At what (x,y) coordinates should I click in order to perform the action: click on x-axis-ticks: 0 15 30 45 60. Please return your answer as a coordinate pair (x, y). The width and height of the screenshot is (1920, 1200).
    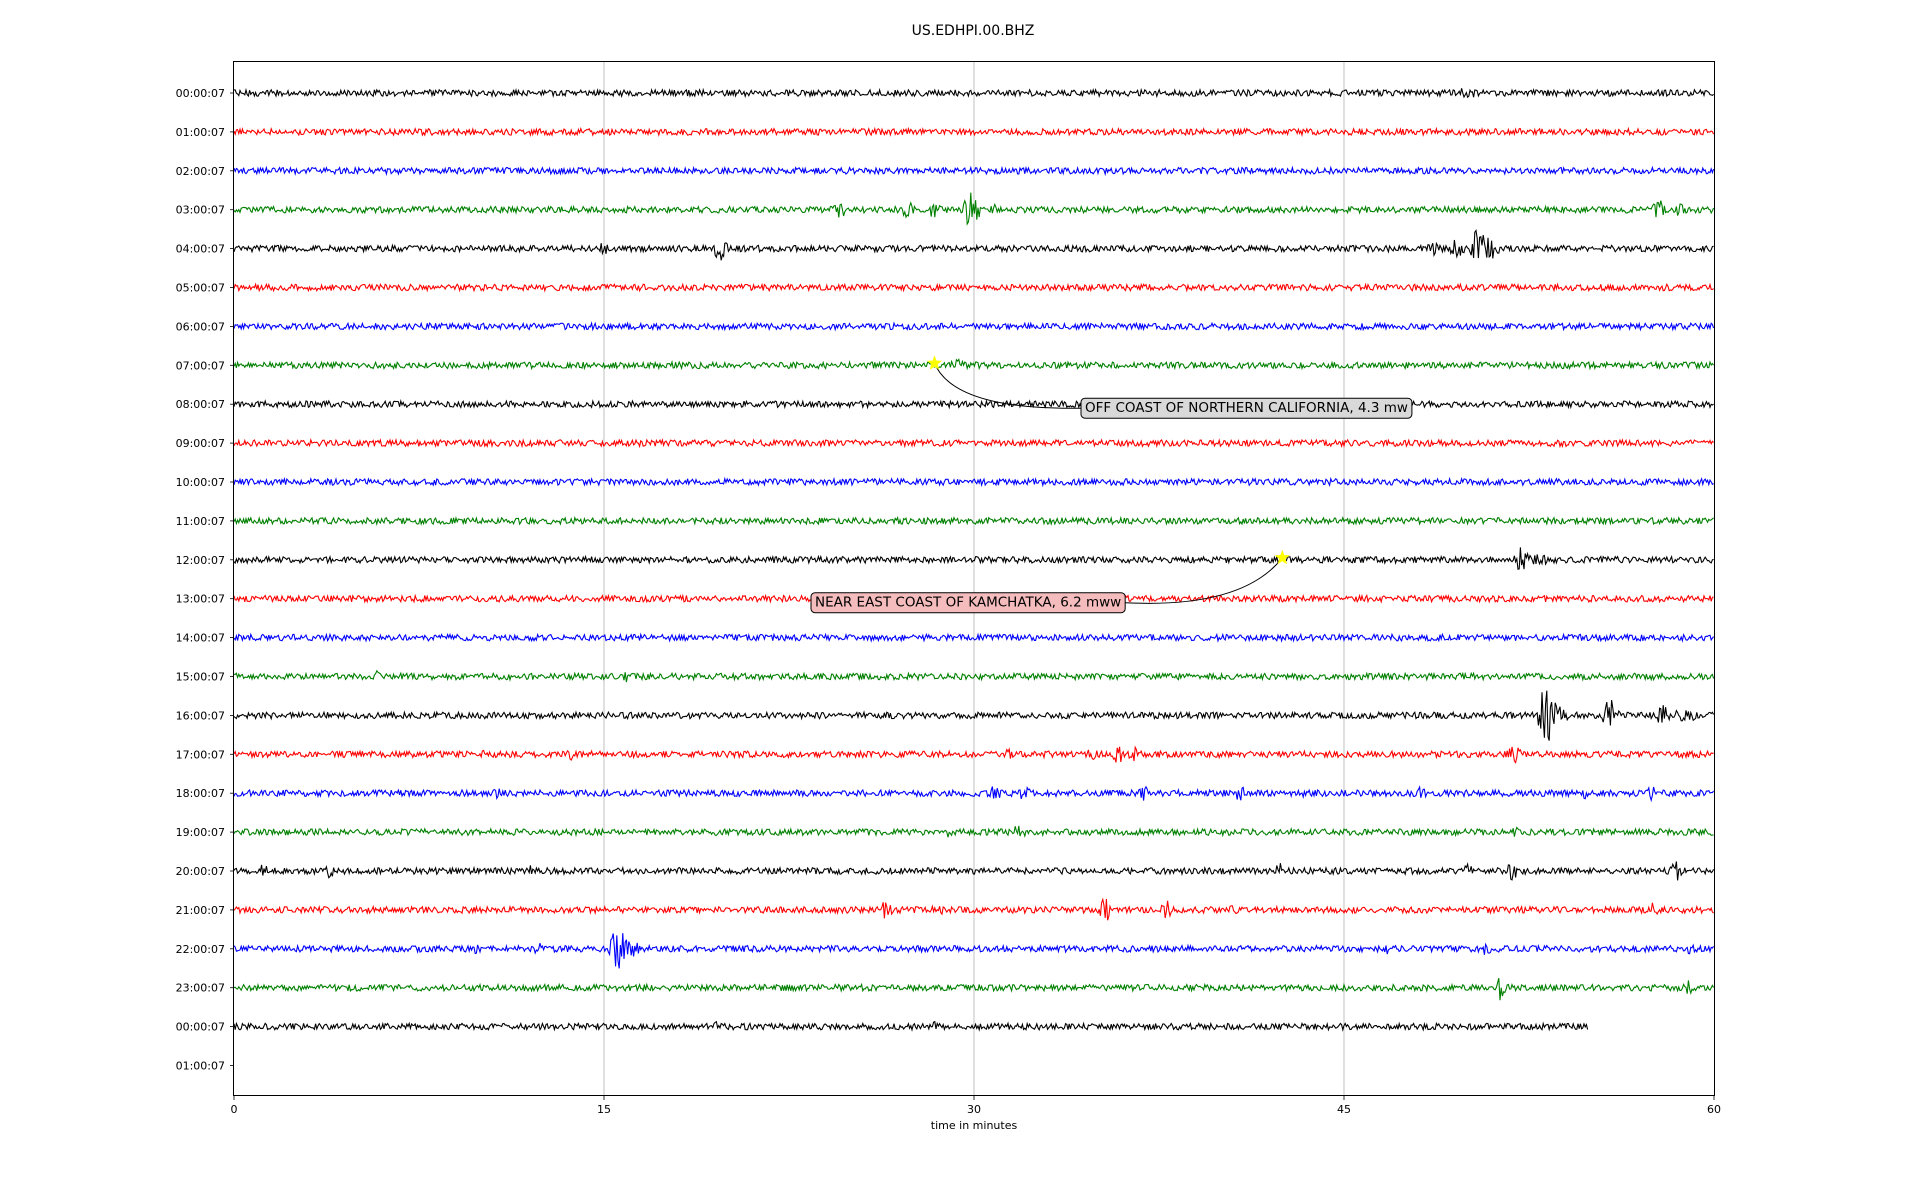
    Looking at the image, I should click on (976, 1105).